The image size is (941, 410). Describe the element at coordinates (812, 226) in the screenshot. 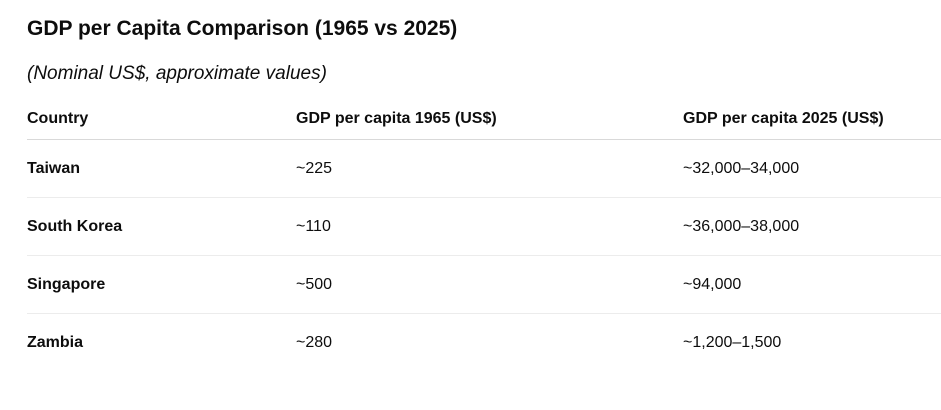

I see `cell-gdp-2025: ~36,000–38,000` at that location.